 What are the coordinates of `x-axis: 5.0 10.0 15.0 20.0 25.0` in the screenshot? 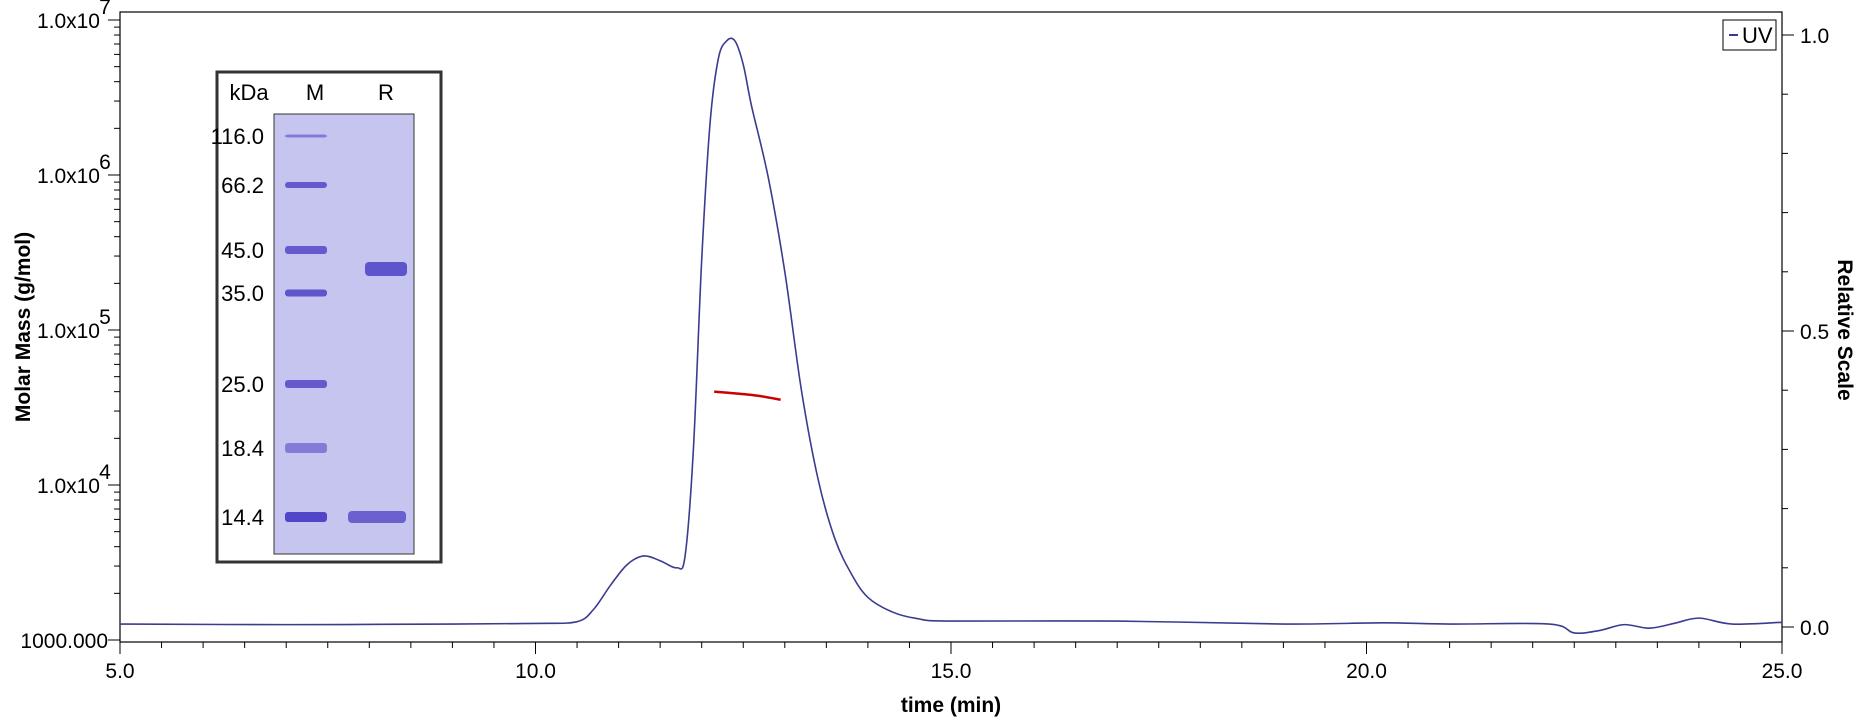 It's located at (953, 662).